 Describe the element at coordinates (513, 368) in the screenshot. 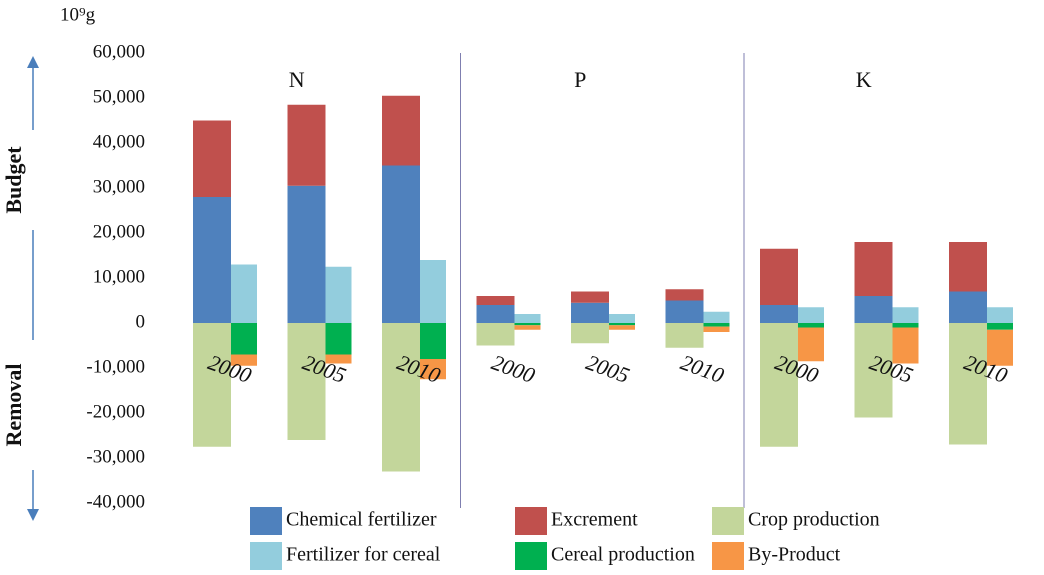

I see `x-tick-label: 2000` at that location.